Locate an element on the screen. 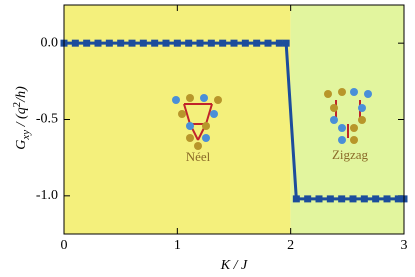 The image size is (415, 277). y-tick-label: -0.5 is located at coordinates (47, 119).